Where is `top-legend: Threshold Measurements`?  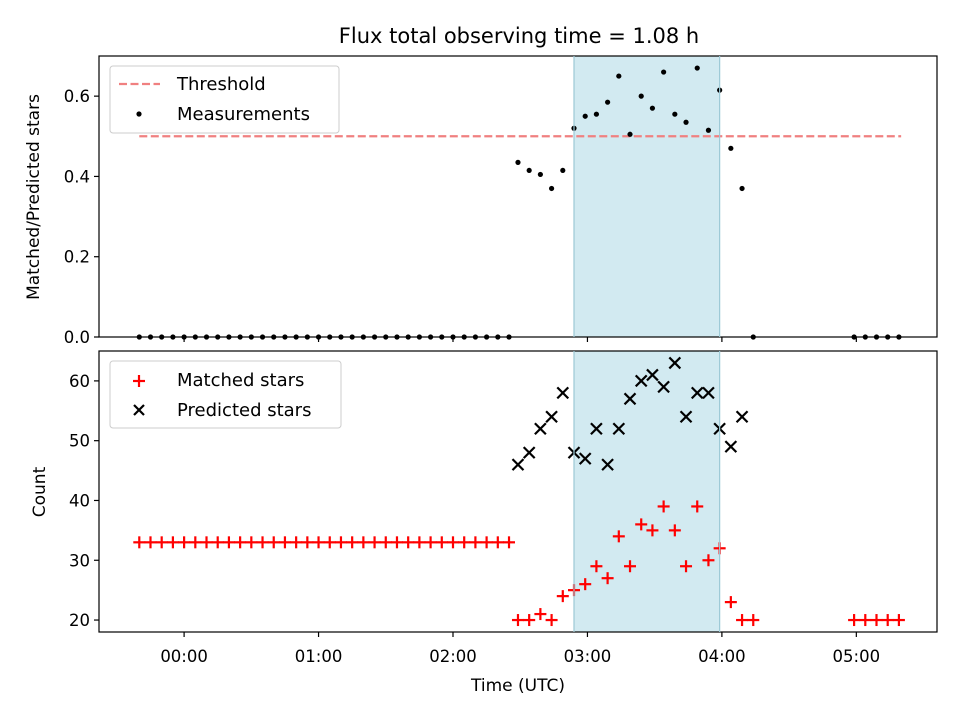
top-legend: Threshold Measurements is located at coordinates (224, 99).